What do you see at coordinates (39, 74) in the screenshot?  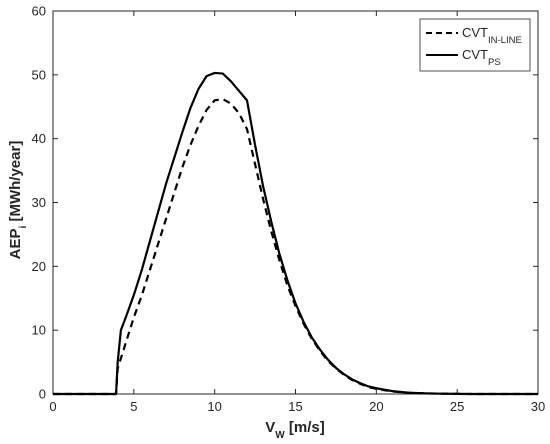 I see `y-tick-label: 50` at bounding box center [39, 74].